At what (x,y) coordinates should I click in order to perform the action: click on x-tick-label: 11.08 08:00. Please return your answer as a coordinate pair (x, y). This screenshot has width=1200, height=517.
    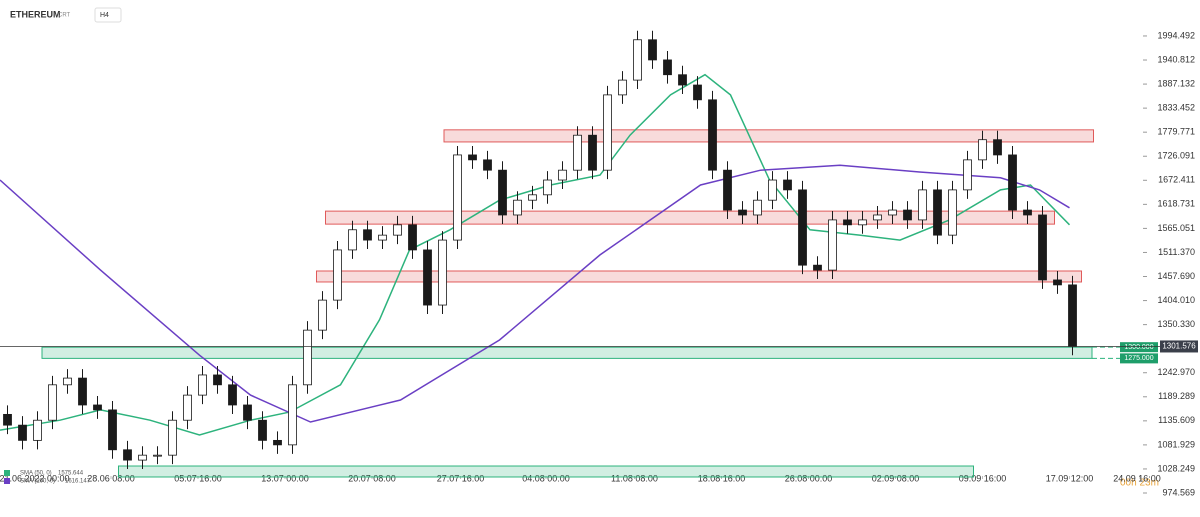
    Looking at the image, I should click on (634, 478).